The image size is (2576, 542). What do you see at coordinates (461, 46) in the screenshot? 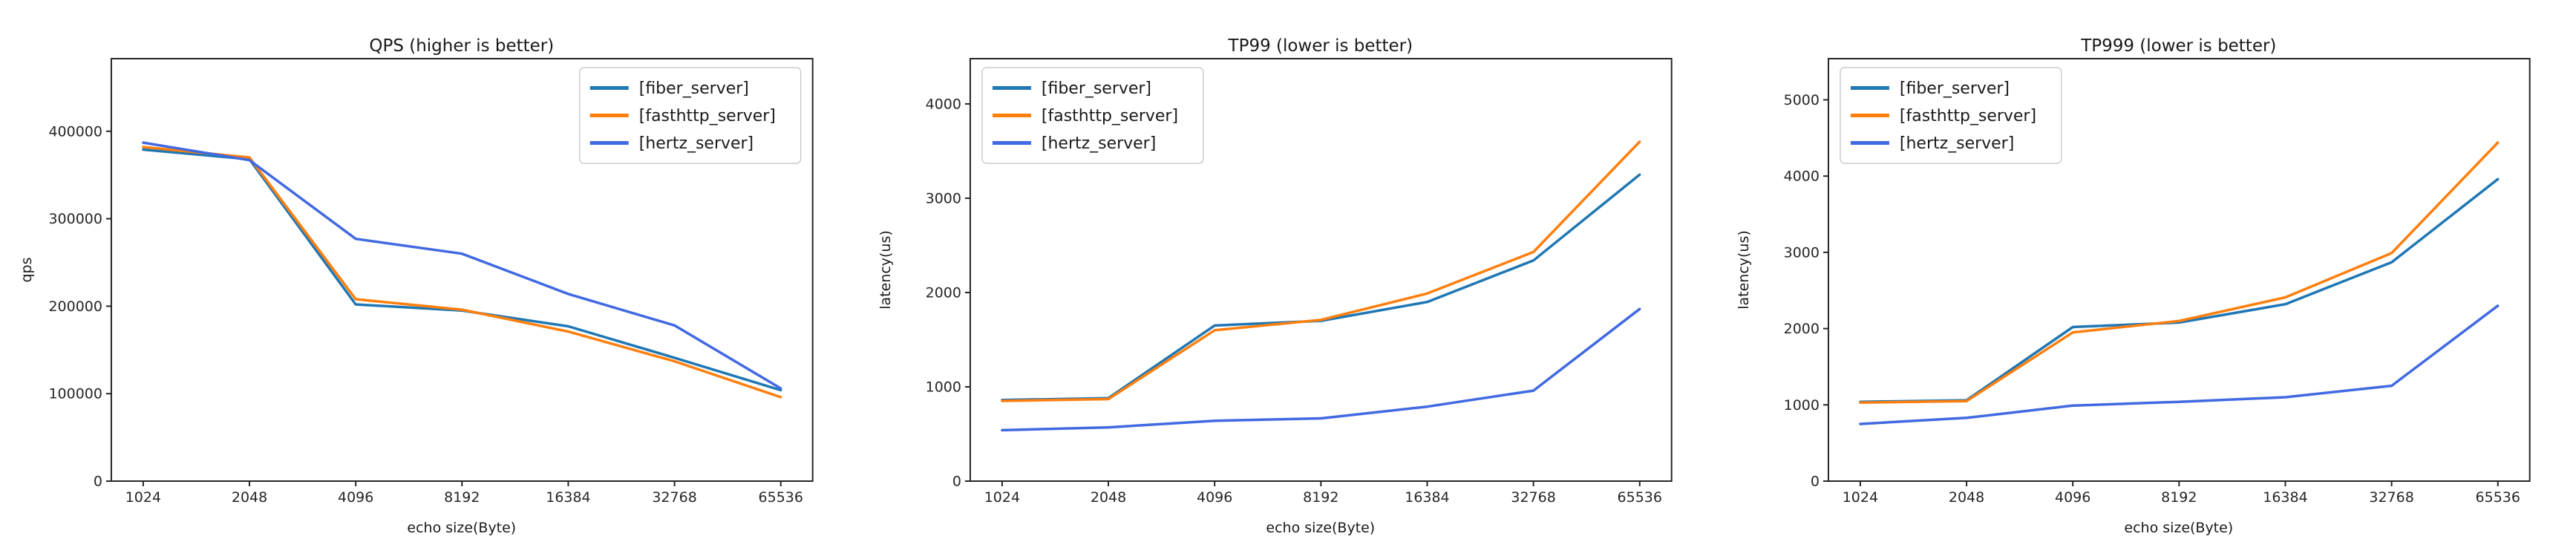
I see `chart-title: QPS (higher is better)` at bounding box center [461, 46].